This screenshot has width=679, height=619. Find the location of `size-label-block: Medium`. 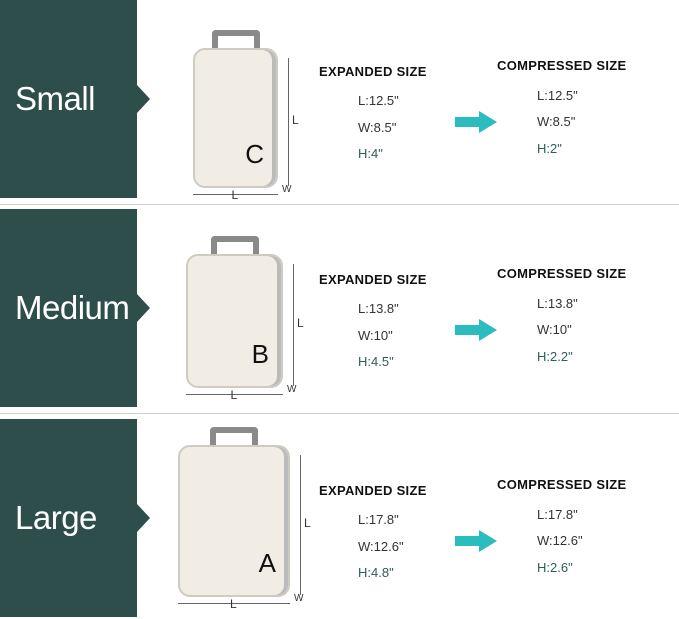

size-label-block: Medium is located at coordinates (75, 308).